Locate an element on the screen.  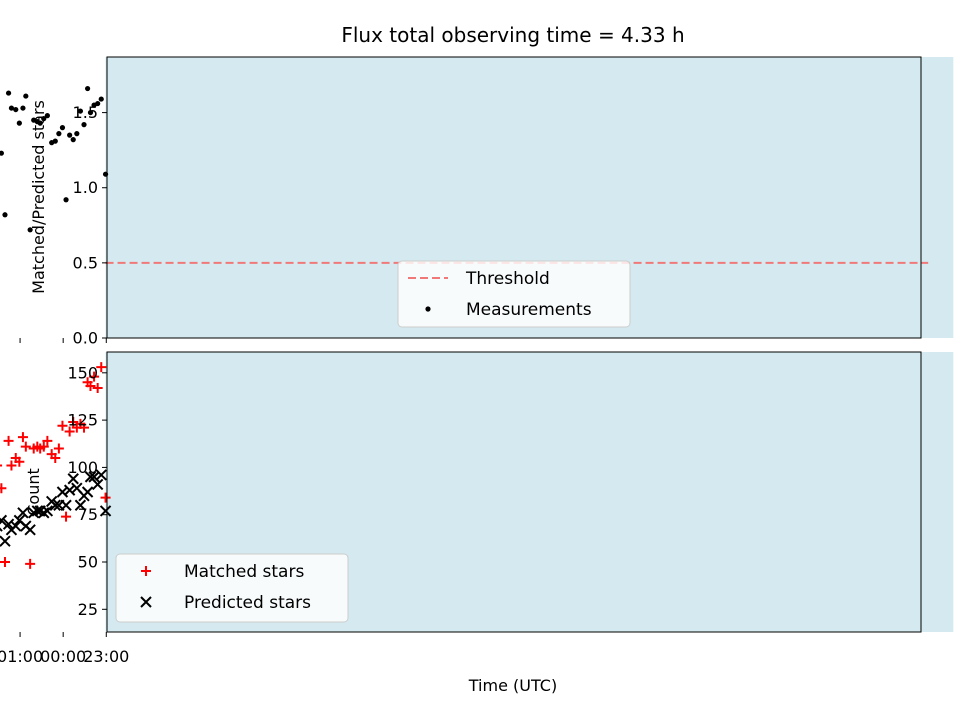
legend-label: Predicted stars is located at coordinates (247, 603).